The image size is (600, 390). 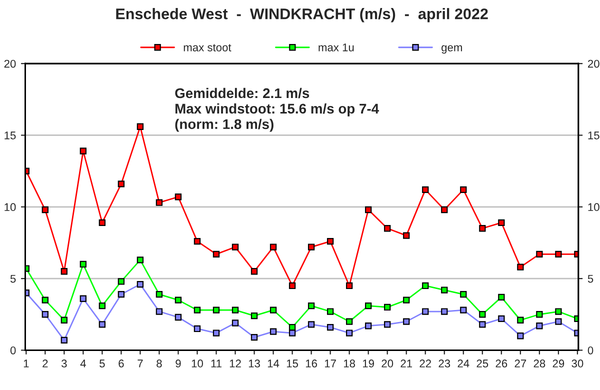 I want to click on x-tick-label: 5, so click(x=102, y=364).